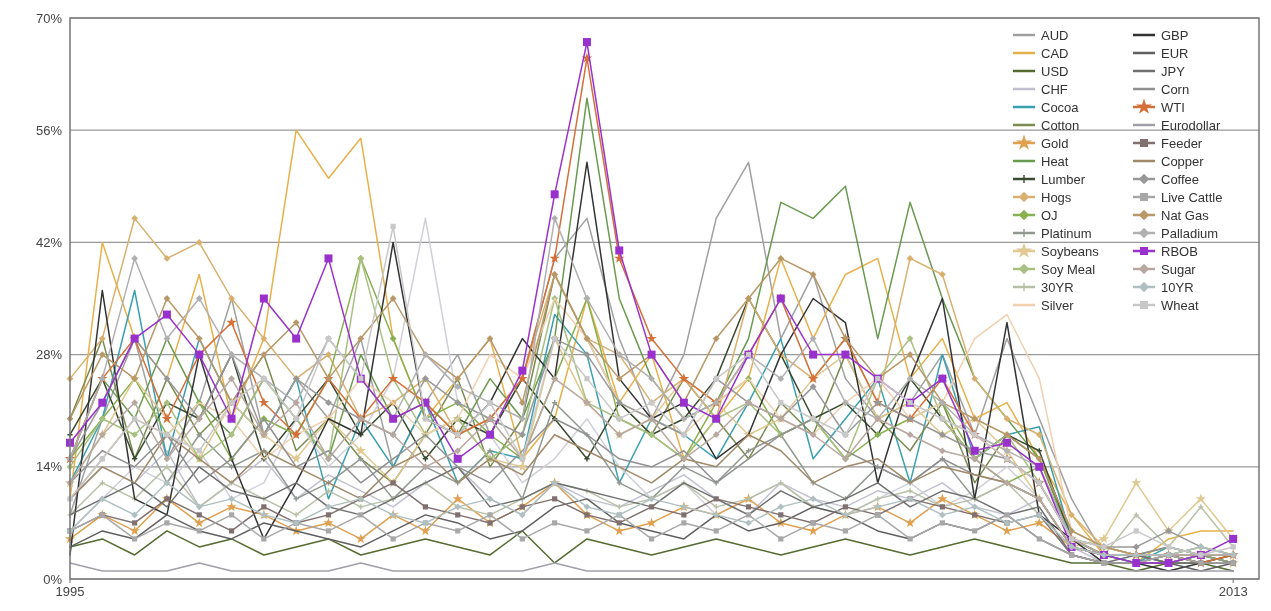  Describe the element at coordinates (49, 242) in the screenshot. I see `y-tick-label: 42%` at that location.